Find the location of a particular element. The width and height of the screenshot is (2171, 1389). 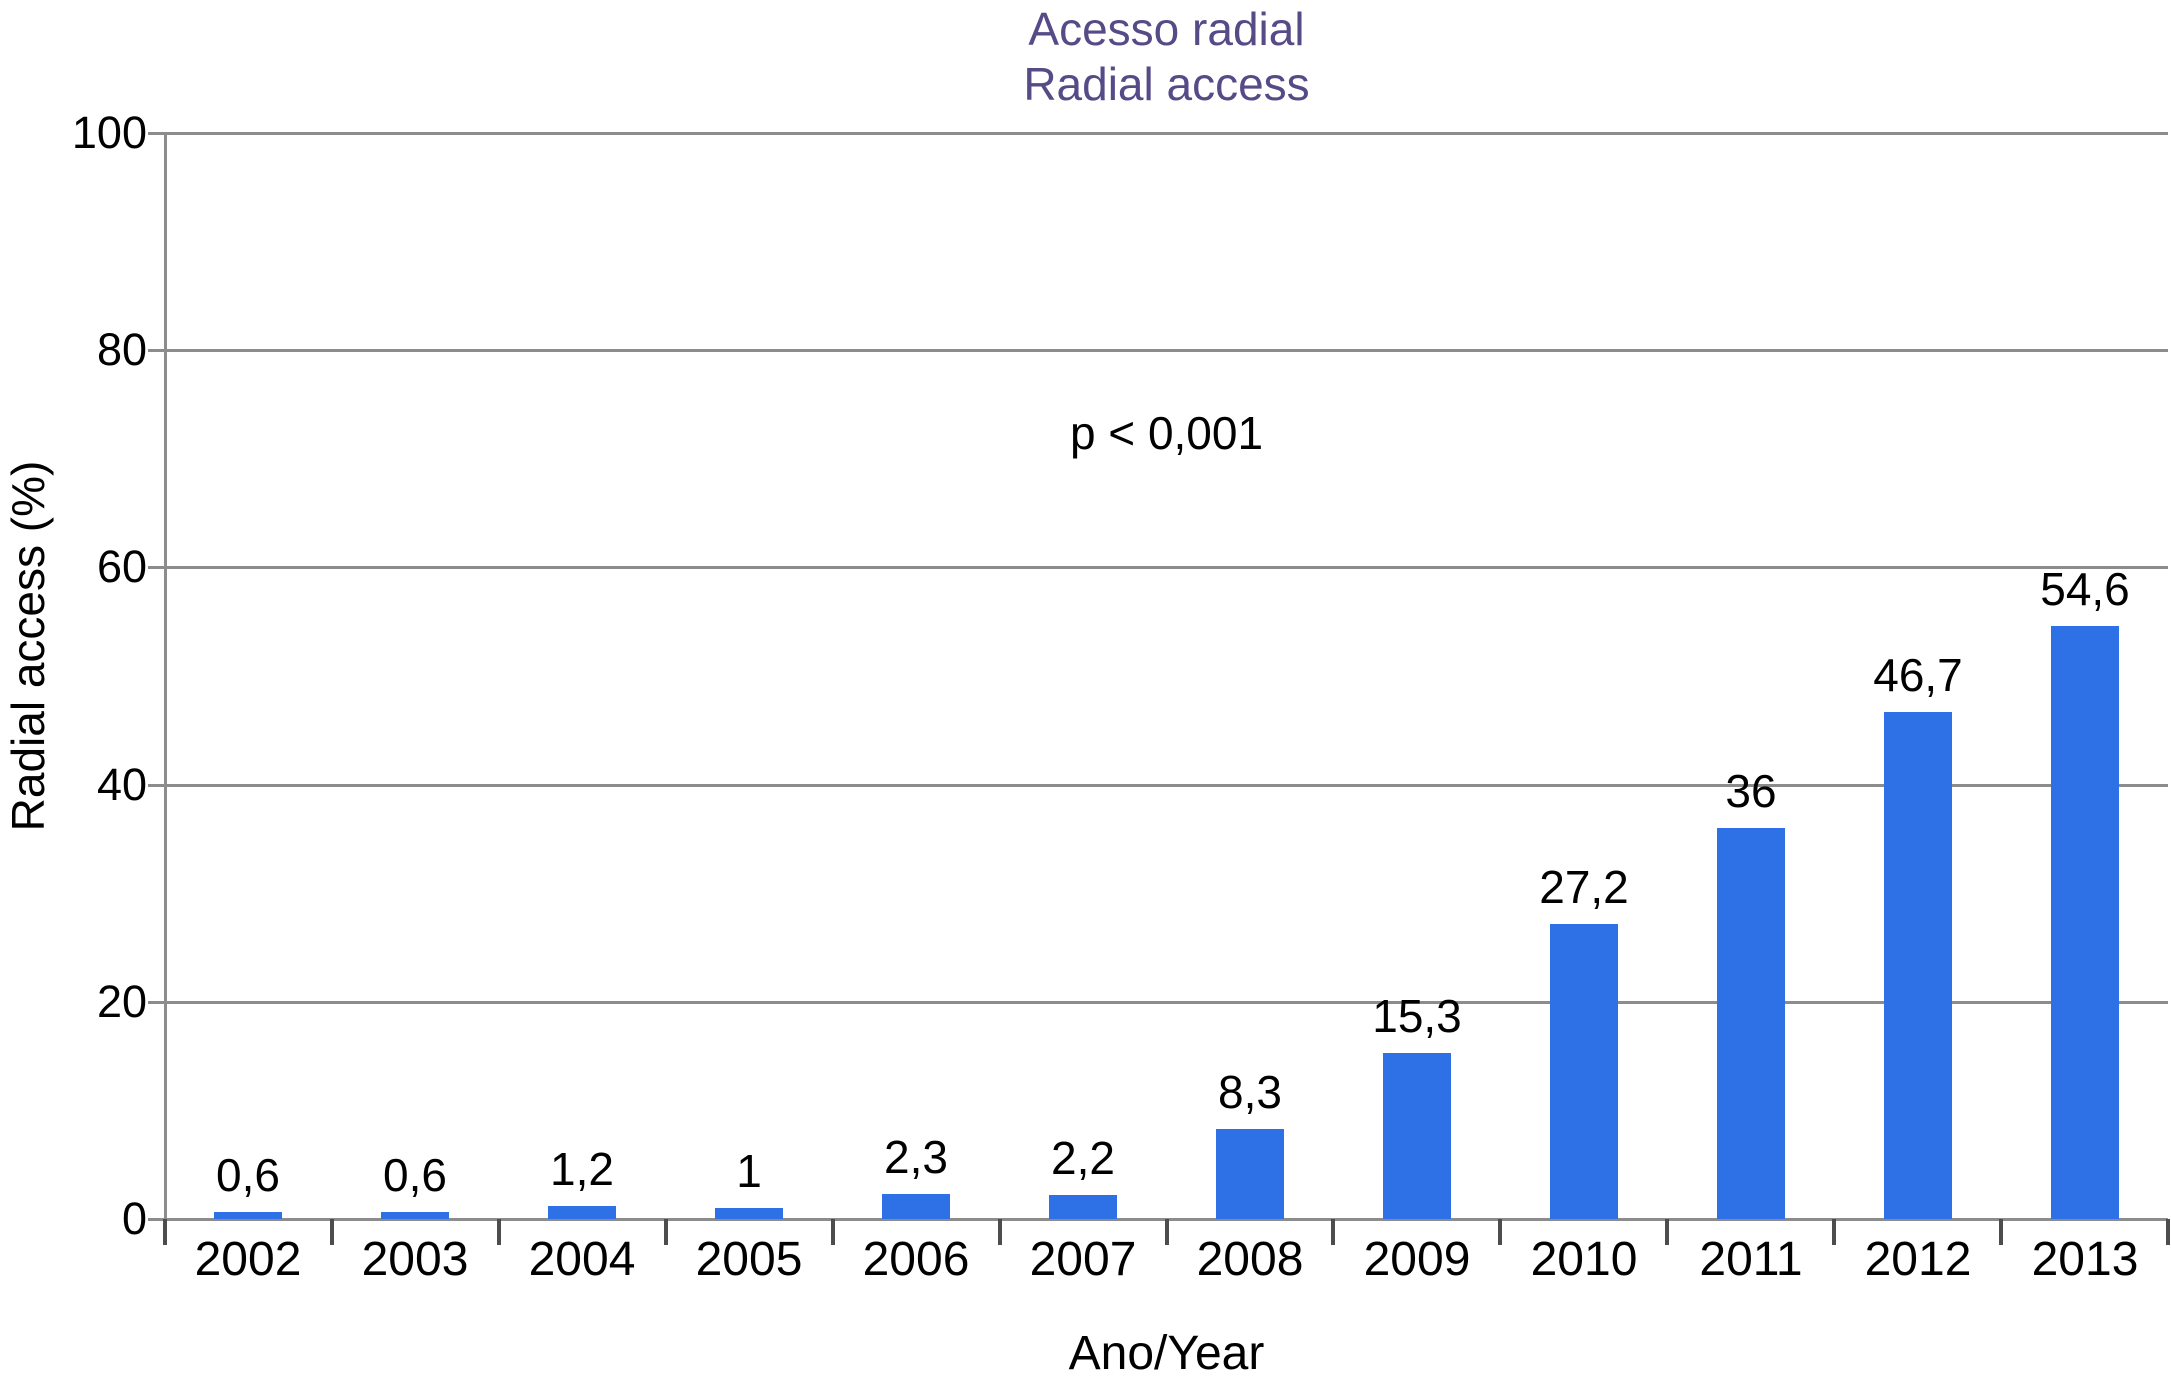

bar-value-2002: 0,6 is located at coordinates (248, 1175).